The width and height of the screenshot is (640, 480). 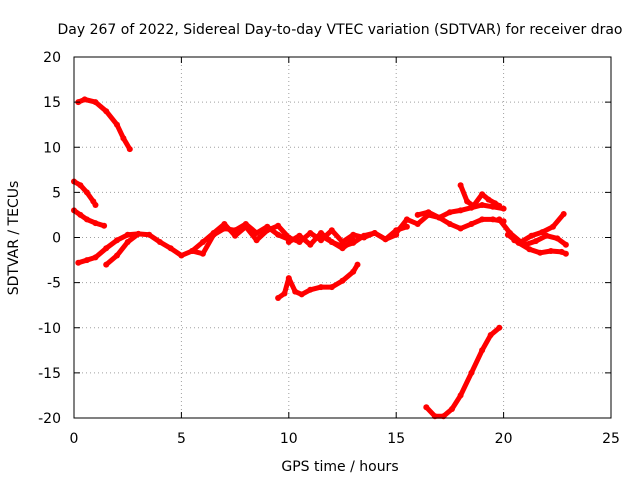 I want to click on y-tick-label: -5, so click(x=54, y=284).